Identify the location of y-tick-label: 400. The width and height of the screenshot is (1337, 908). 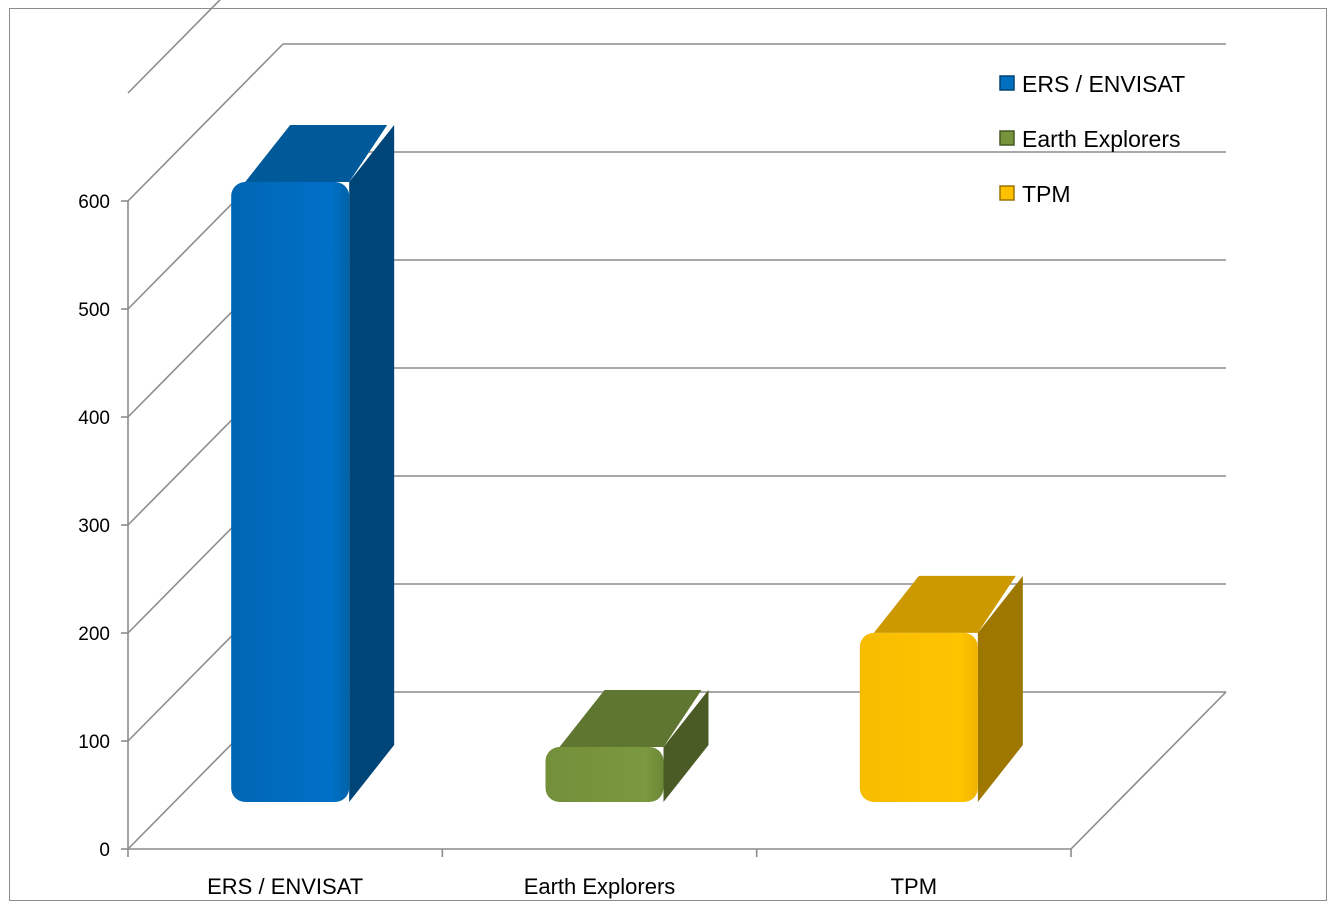
(94, 418).